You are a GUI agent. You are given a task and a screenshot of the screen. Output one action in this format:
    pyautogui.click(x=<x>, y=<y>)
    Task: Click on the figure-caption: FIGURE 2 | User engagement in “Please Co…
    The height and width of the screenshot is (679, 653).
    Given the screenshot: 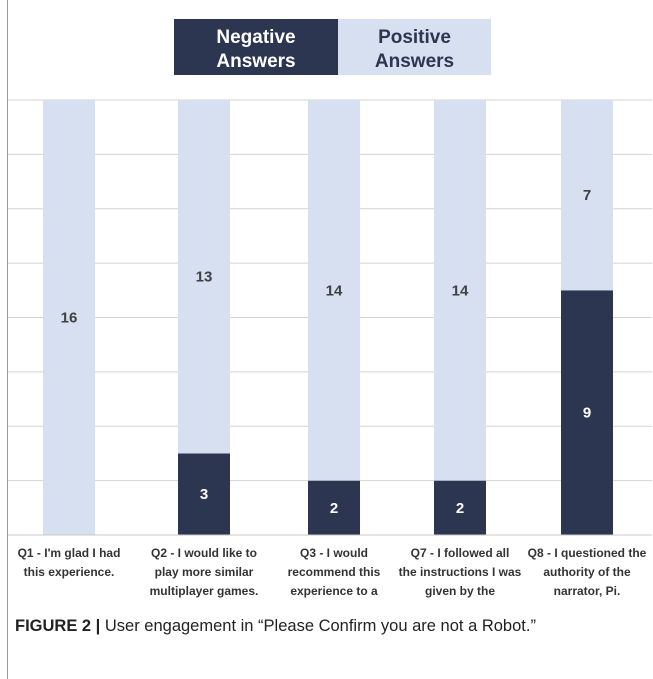 What is the action you would take?
    pyautogui.click(x=275, y=626)
    